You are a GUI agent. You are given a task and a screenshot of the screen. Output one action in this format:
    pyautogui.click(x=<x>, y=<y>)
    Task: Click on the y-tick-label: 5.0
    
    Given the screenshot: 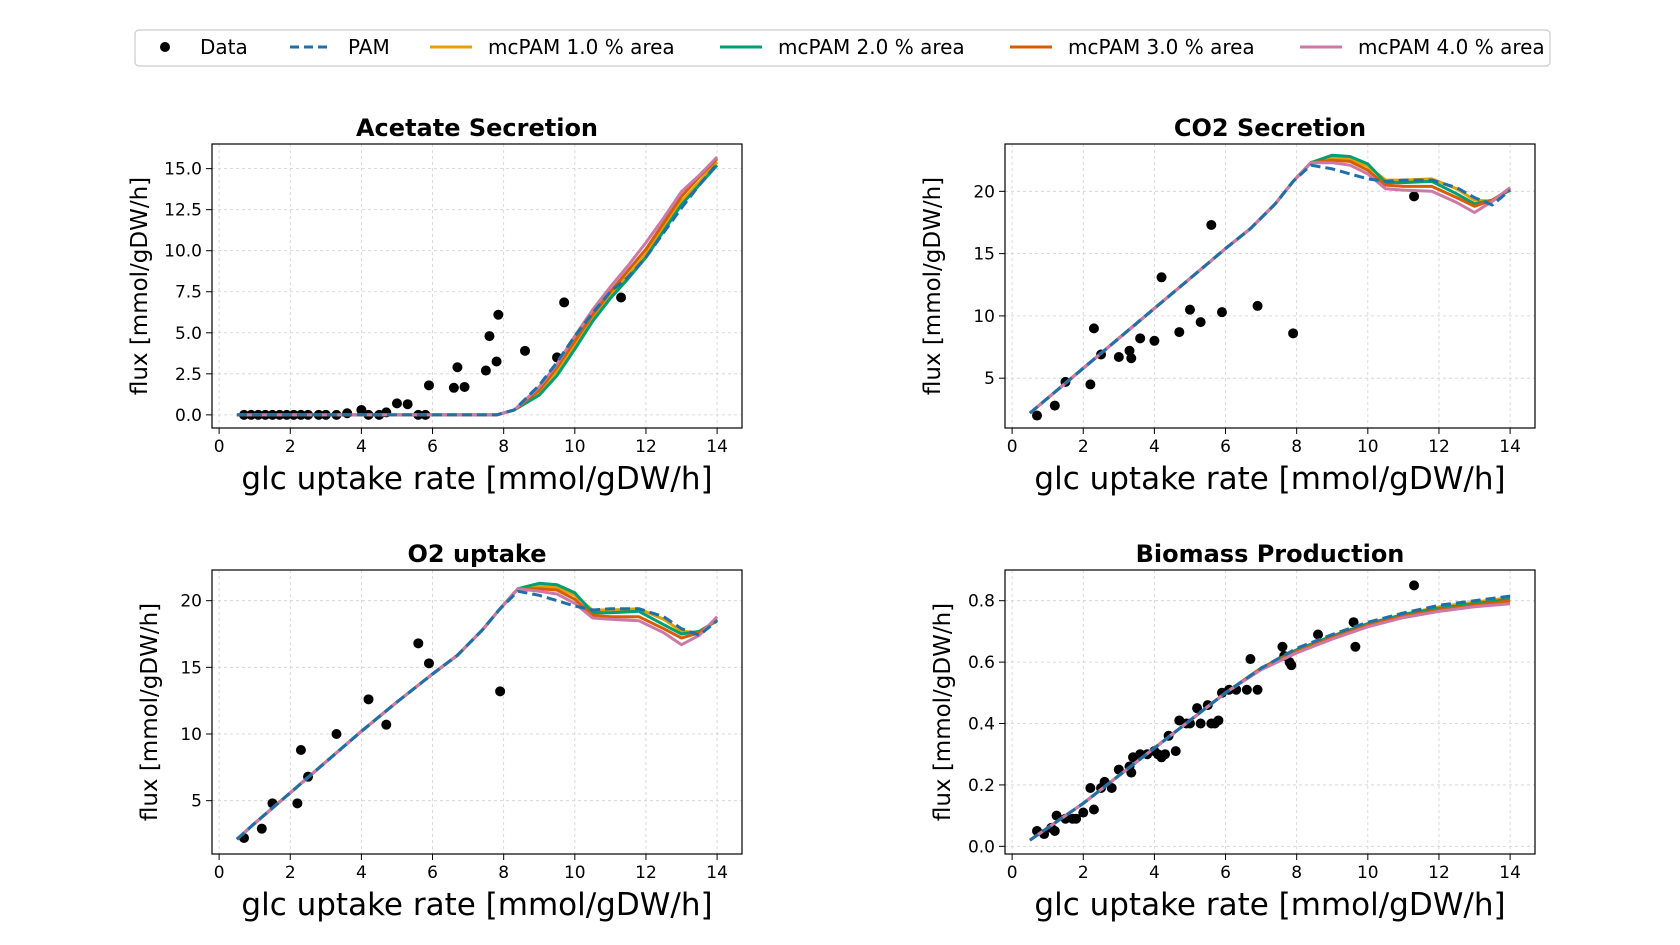 What is the action you would take?
    pyautogui.click(x=188, y=334)
    